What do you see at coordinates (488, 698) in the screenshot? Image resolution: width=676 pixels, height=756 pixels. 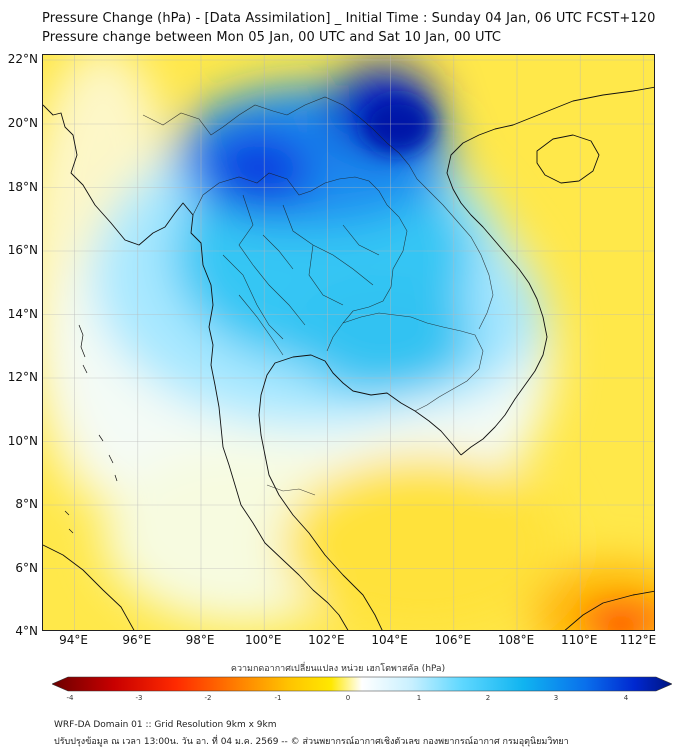 I see `colorbar-tick: 2` at bounding box center [488, 698].